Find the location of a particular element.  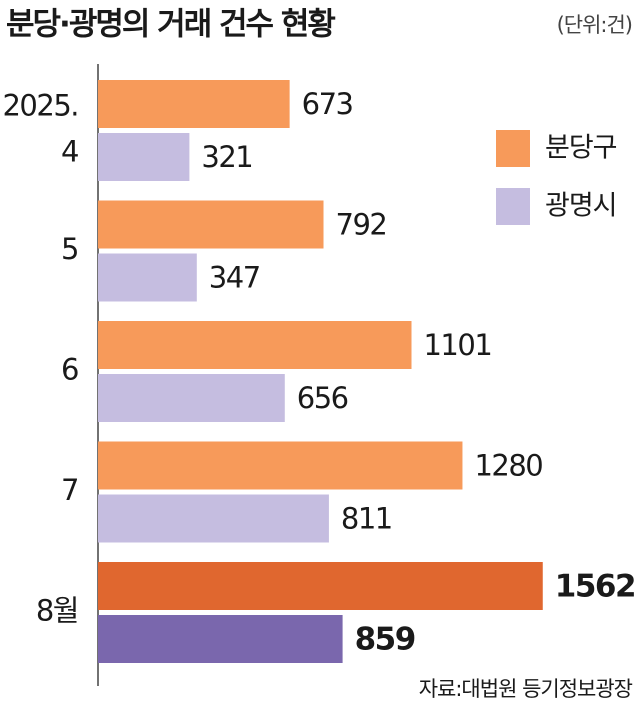

legend-label: 분당구 is located at coordinates (581, 148).